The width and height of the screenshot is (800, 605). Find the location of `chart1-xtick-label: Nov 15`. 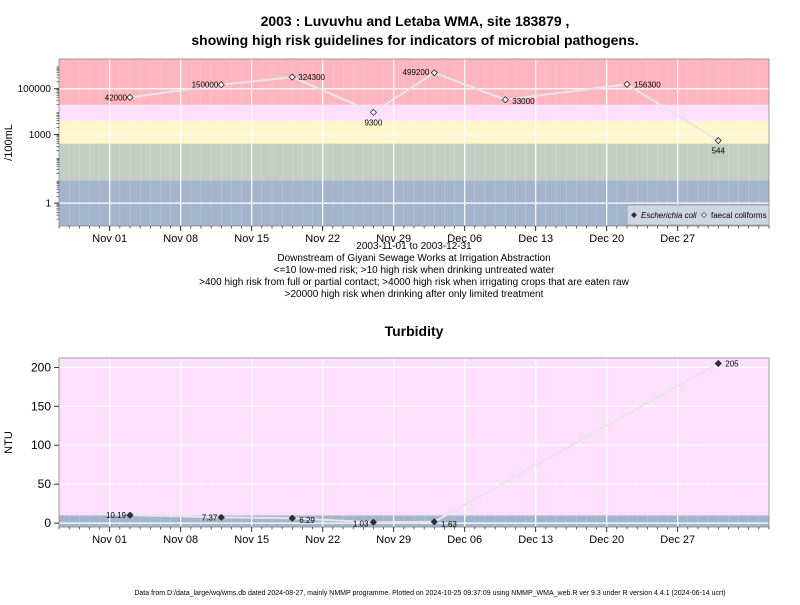

chart1-xtick-label: Nov 15 is located at coordinates (251, 239).